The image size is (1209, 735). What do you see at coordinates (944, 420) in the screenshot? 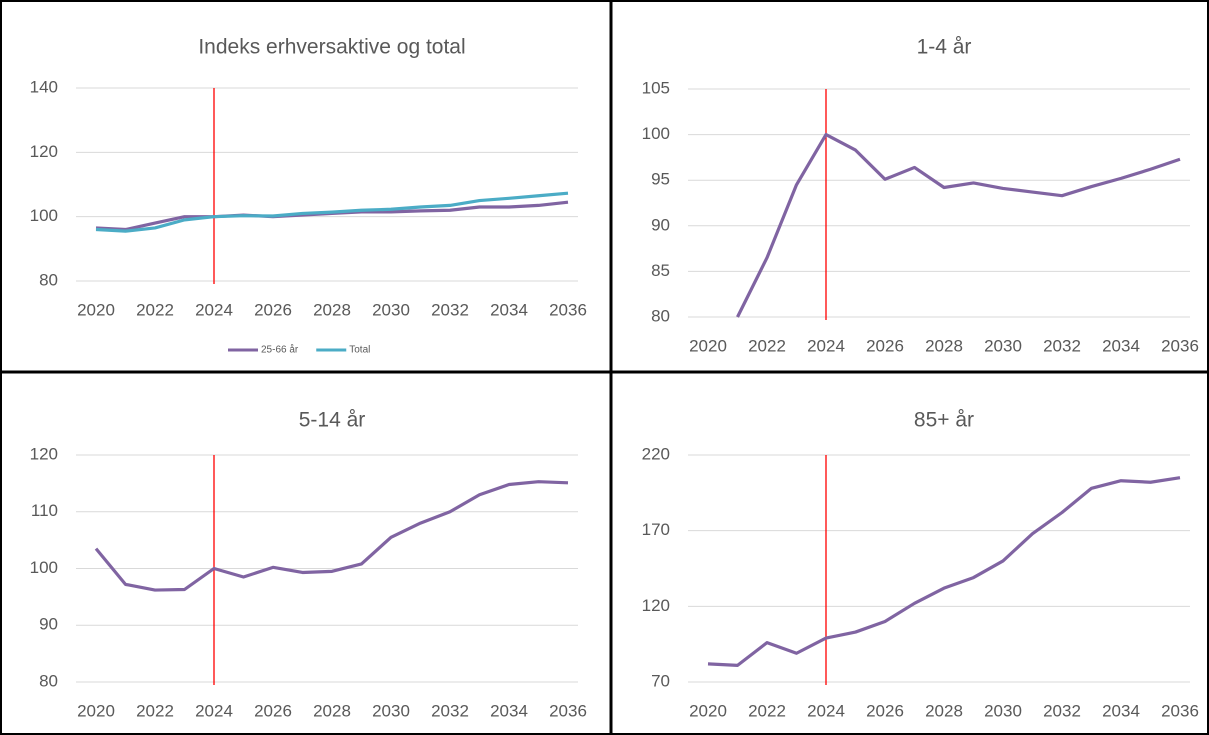
I see `chart-title: 85+ år` at bounding box center [944, 420].